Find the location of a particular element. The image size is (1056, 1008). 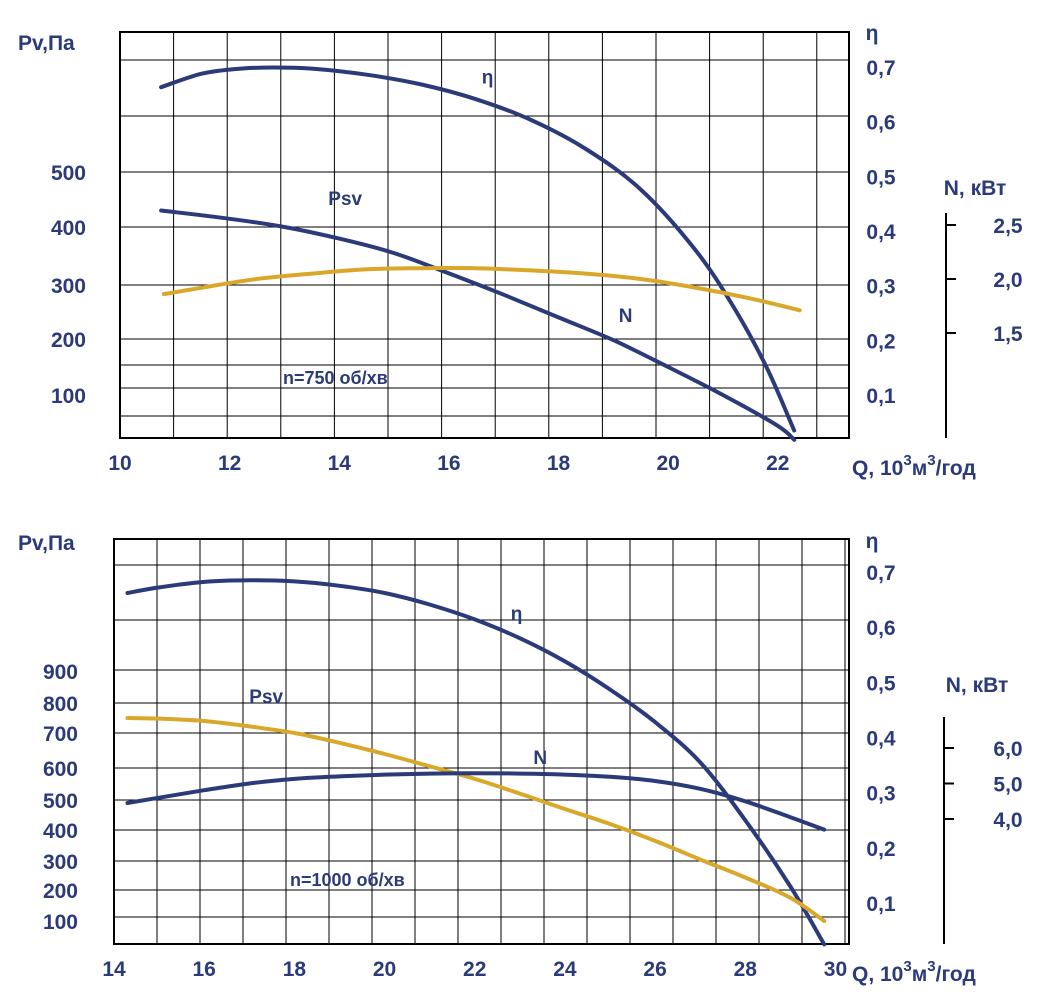

pv-axis-tick-label: 800 is located at coordinates (60, 704).